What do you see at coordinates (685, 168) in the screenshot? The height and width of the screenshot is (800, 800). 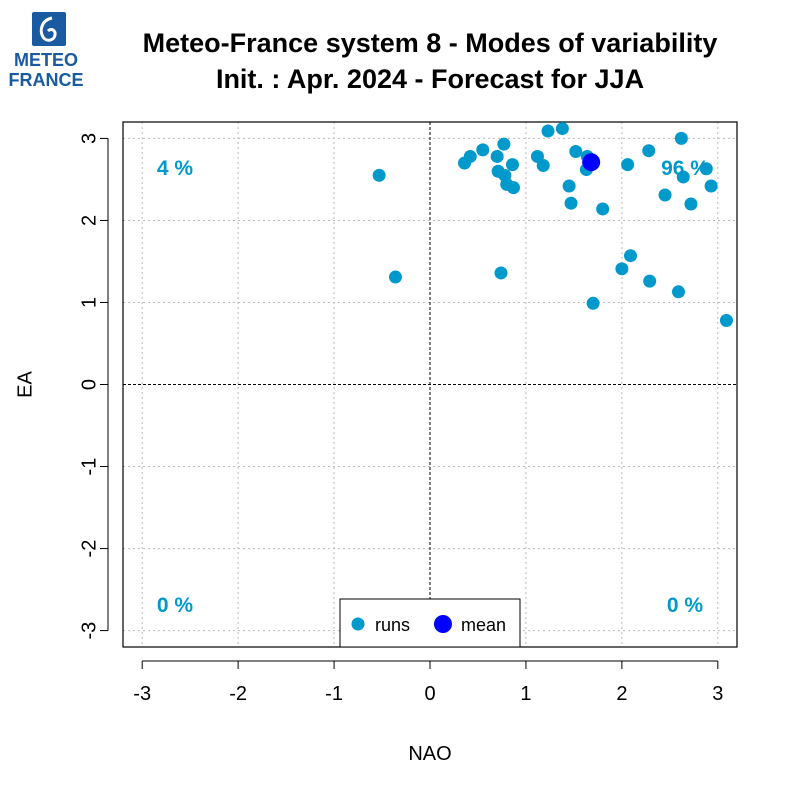 I see `quadrant-label-top-right: 96 %` at bounding box center [685, 168].